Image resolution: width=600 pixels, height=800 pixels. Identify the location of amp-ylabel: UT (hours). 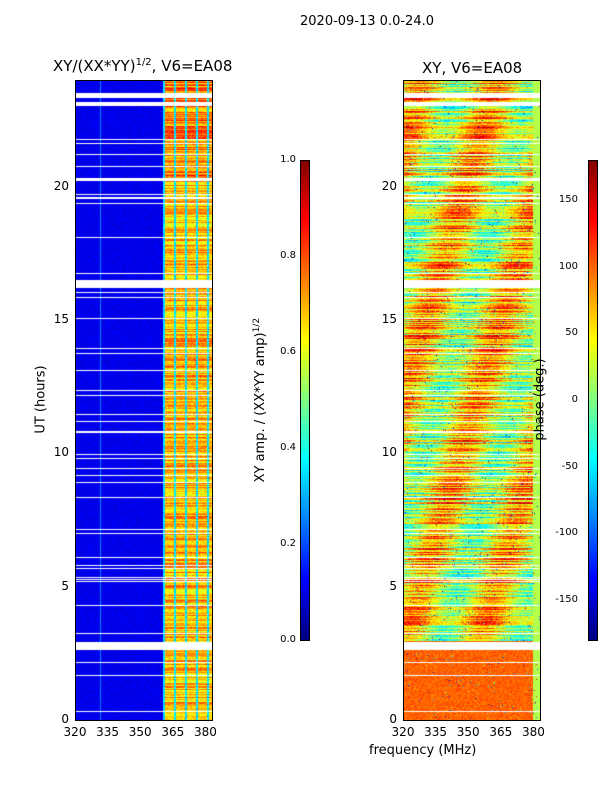
(41, 399).